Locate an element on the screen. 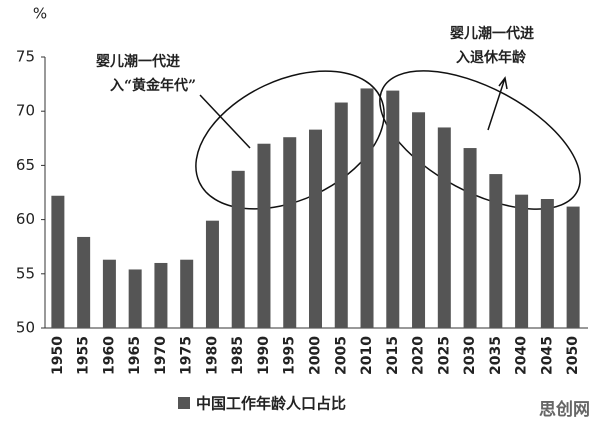  unit-label: % is located at coordinates (40, 14).